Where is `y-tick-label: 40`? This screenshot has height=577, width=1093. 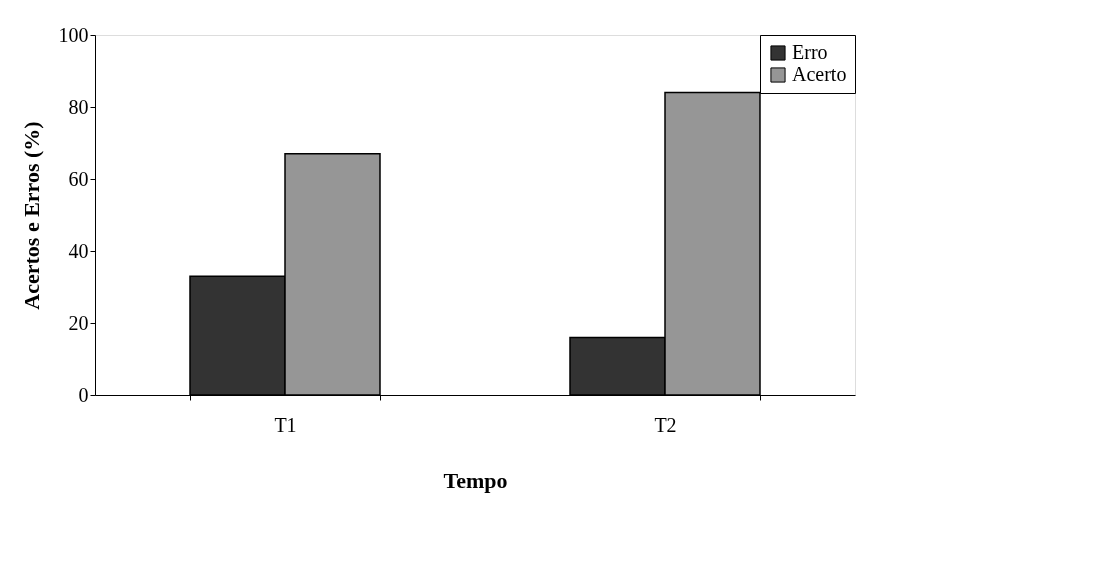
y-tick-label: 40 is located at coordinates (78, 250).